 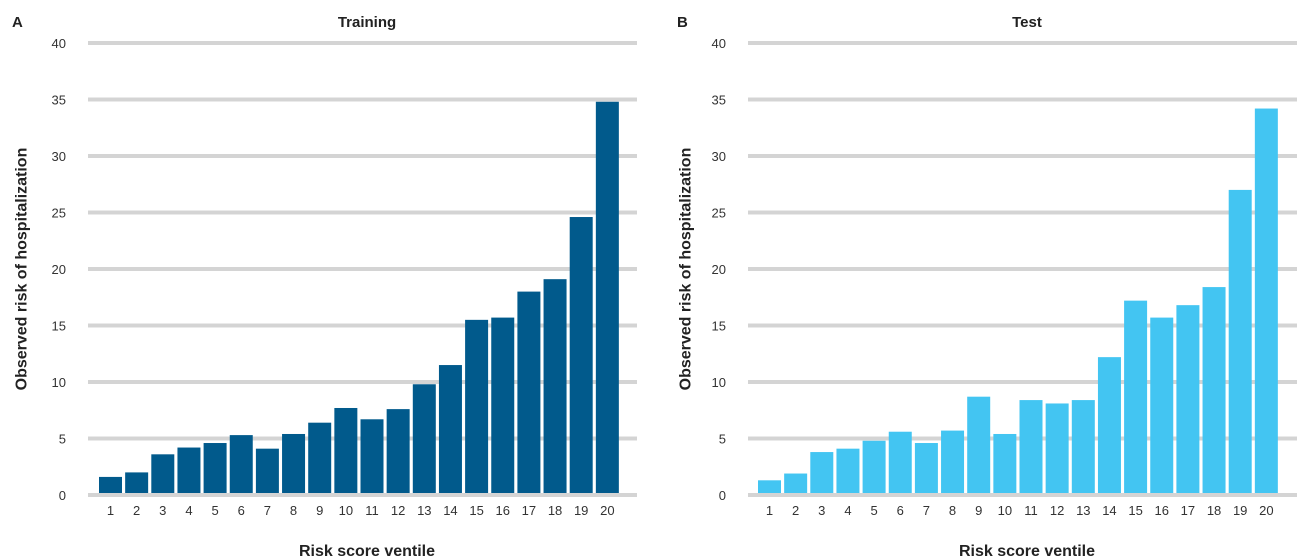 What do you see at coordinates (17, 22) in the screenshot?
I see `panel-letter: A` at bounding box center [17, 22].